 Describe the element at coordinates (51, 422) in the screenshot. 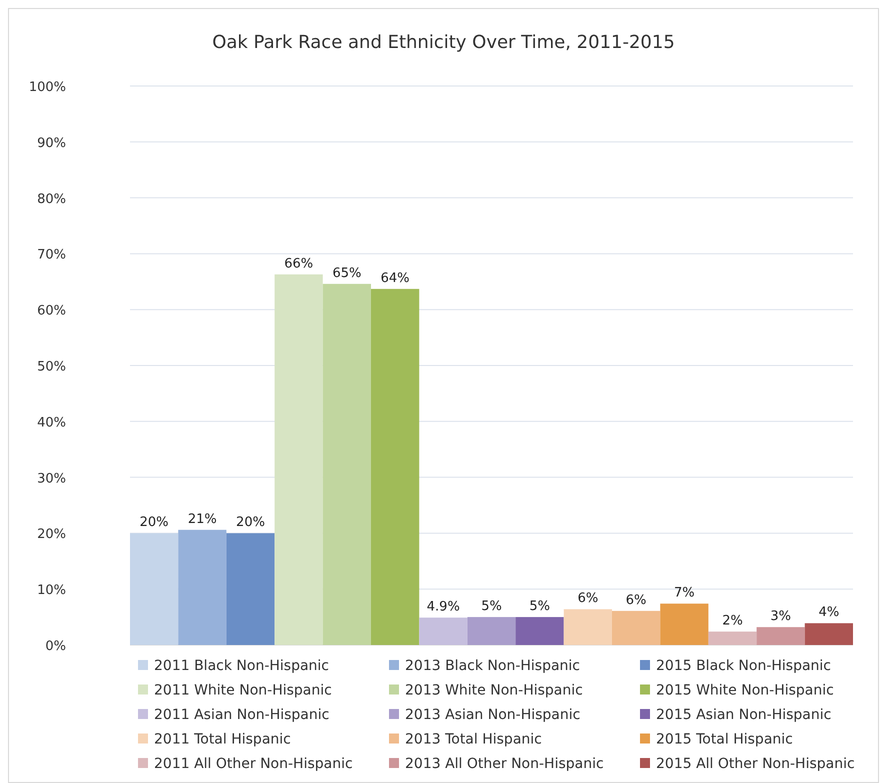

I see `y-tick-label: 40%` at that location.